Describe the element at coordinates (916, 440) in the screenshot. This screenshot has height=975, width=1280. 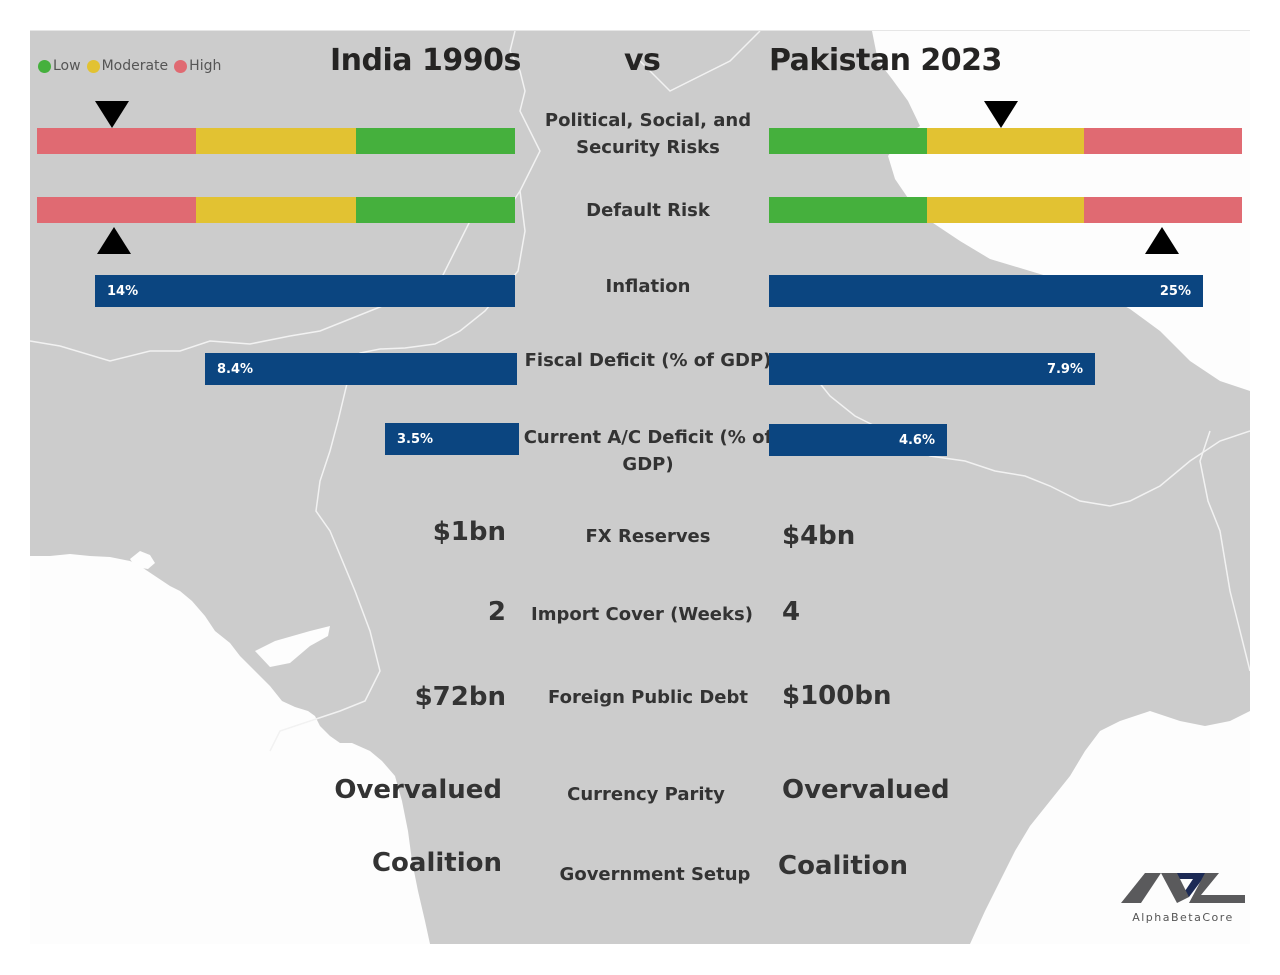
I see `pakistan-current-account-value: 4.6%` at that location.